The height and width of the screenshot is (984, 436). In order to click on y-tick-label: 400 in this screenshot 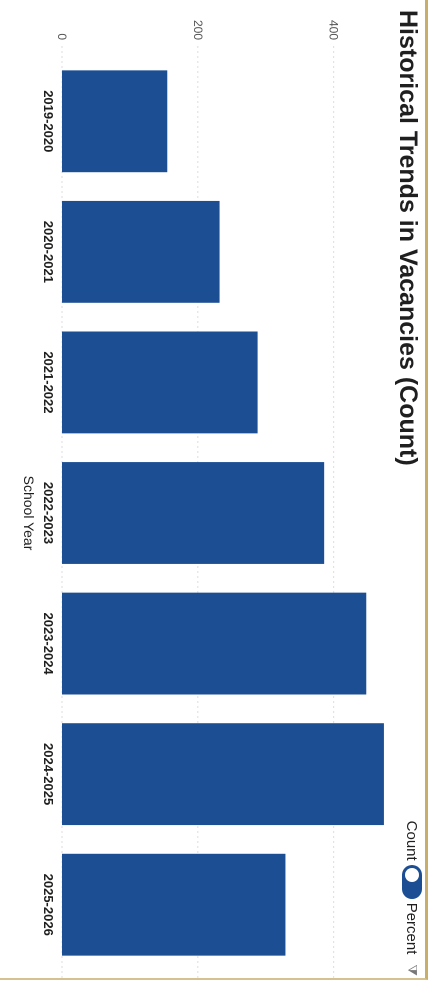, I will do `click(334, 30)`.